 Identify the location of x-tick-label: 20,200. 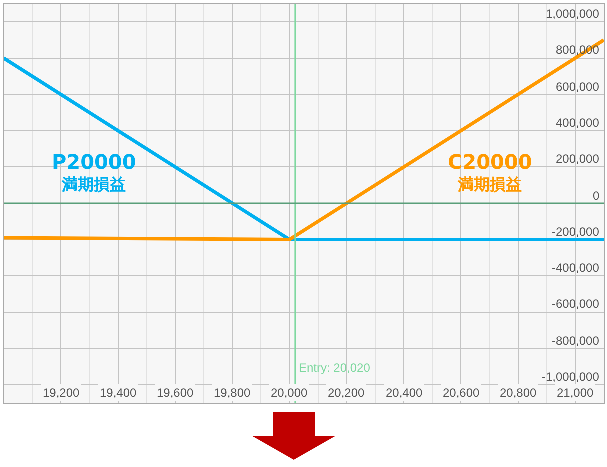
(347, 393).